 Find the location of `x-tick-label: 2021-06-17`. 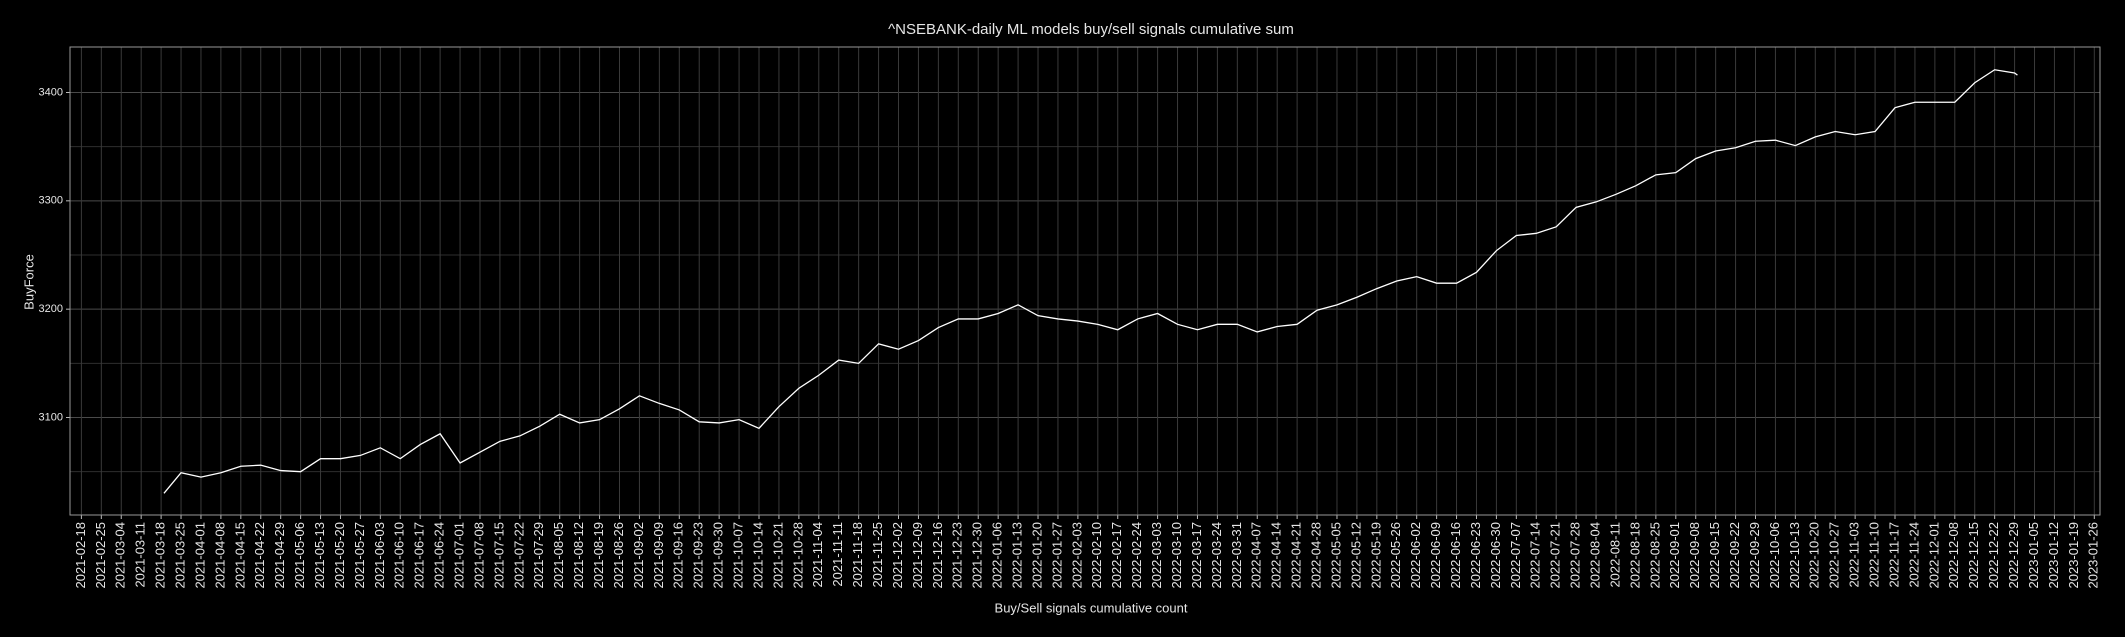

x-tick-label: 2021-06-17 is located at coordinates (419, 555).